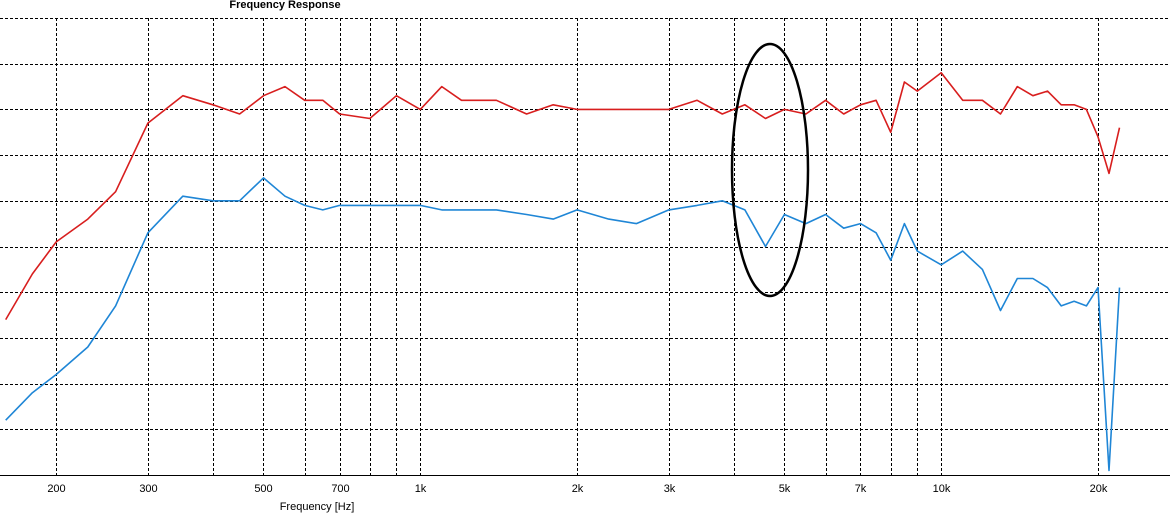  Describe the element at coordinates (421, 489) in the screenshot. I see `x-tick-label: 1k` at that location.